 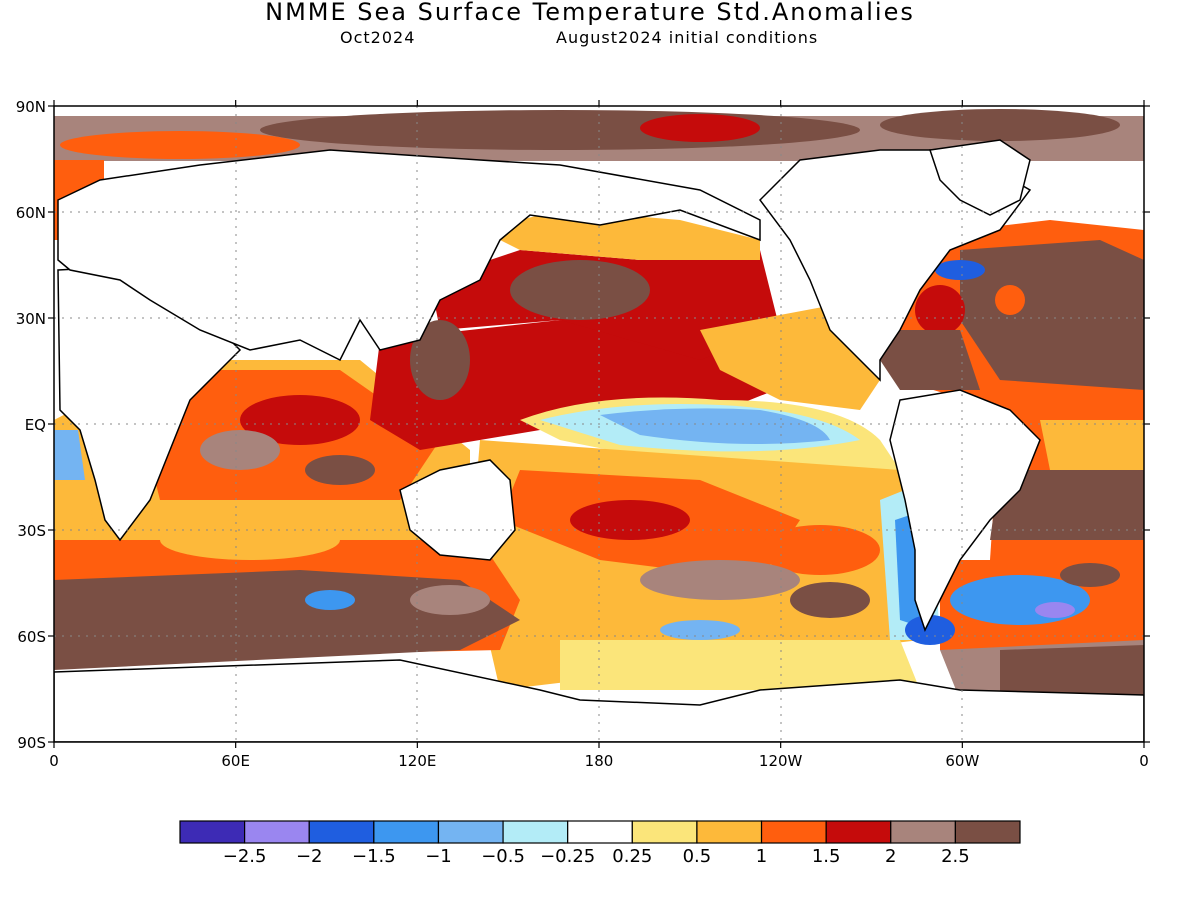 What do you see at coordinates (31, 531) in the screenshot?
I see `lat-label: 30S` at bounding box center [31, 531].